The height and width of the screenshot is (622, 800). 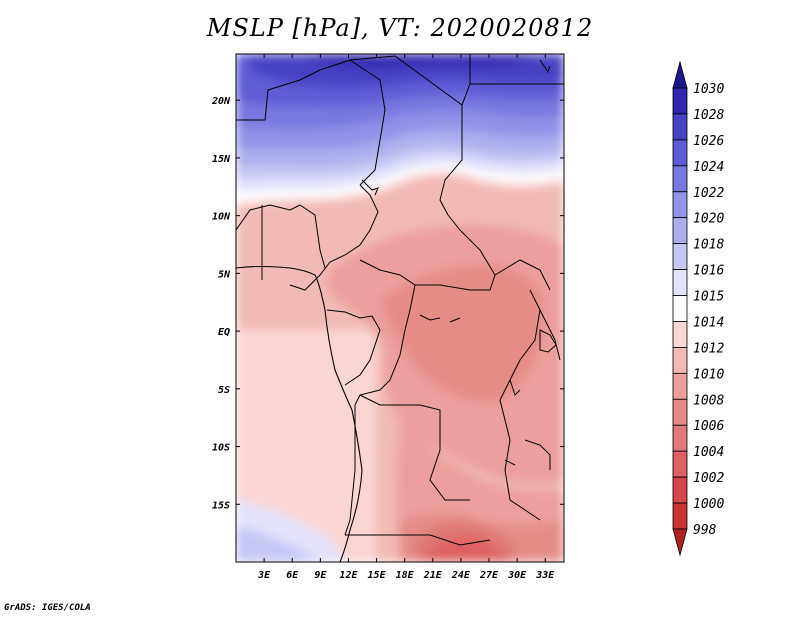 What do you see at coordinates (461, 575) in the screenshot?
I see `lon-tick-label: 24E` at bounding box center [461, 575].